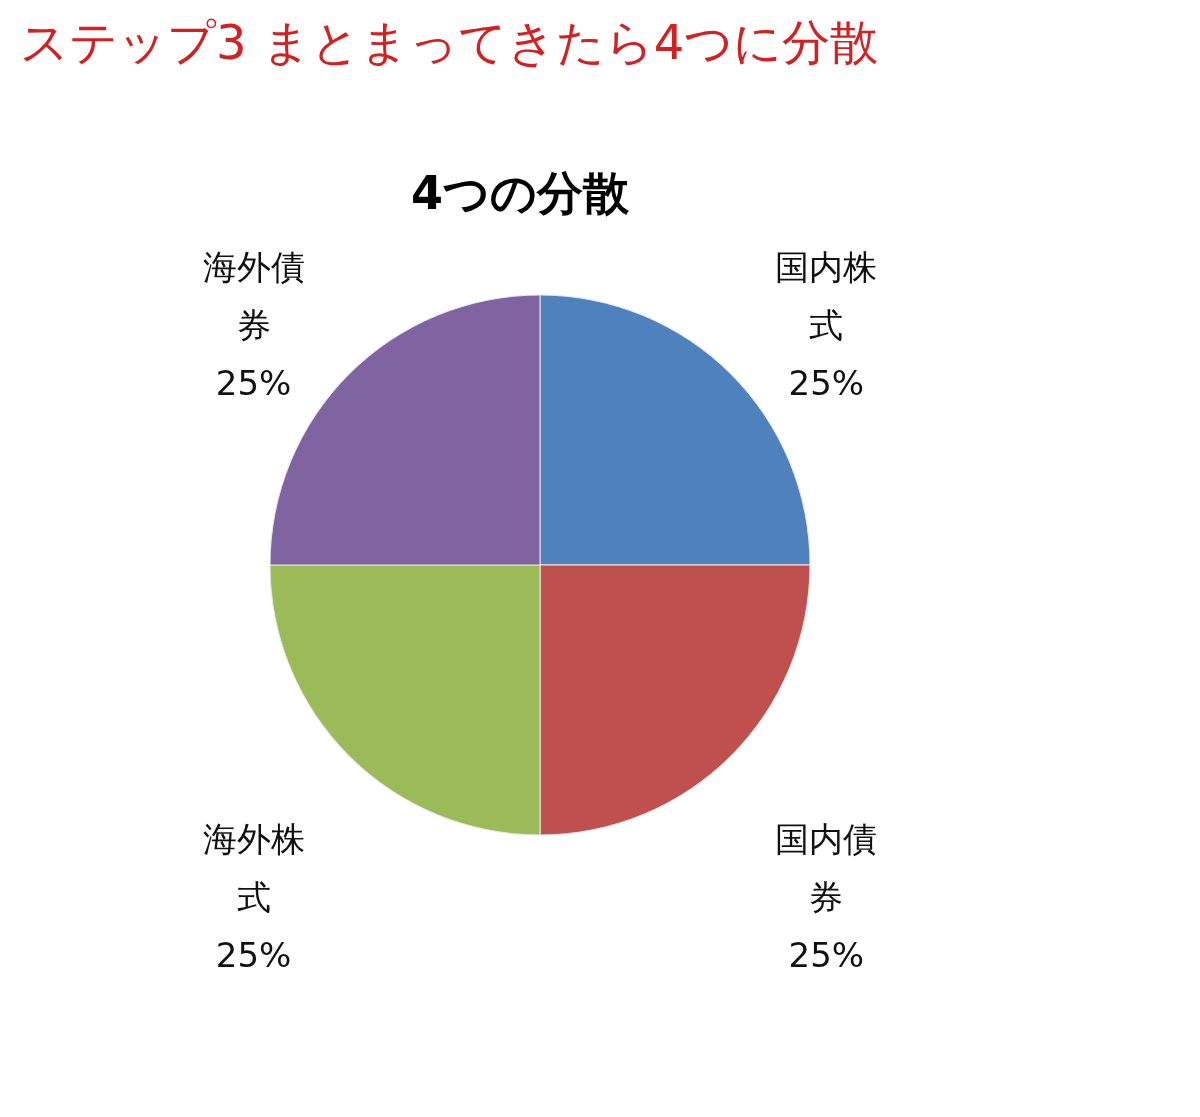 This screenshot has height=1117, width=1200. What do you see at coordinates (253, 295) in the screenshot?
I see `slice-label: 海外債券` at bounding box center [253, 295].